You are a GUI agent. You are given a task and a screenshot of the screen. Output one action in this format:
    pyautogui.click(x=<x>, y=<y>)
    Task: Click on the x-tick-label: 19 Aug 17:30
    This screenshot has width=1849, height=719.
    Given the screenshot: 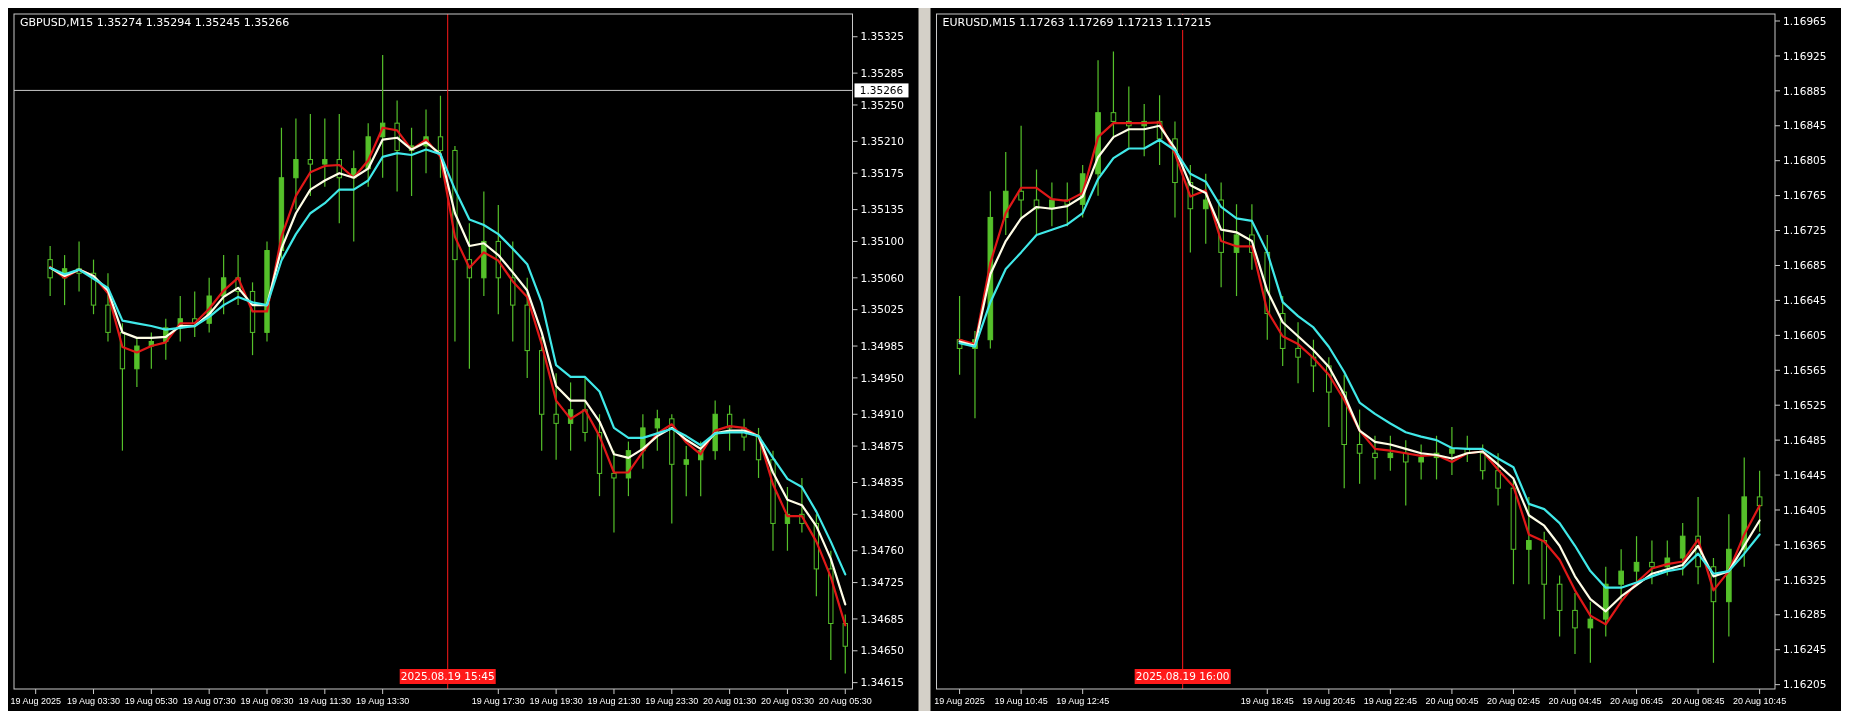 What is the action you would take?
    pyautogui.click(x=498, y=701)
    